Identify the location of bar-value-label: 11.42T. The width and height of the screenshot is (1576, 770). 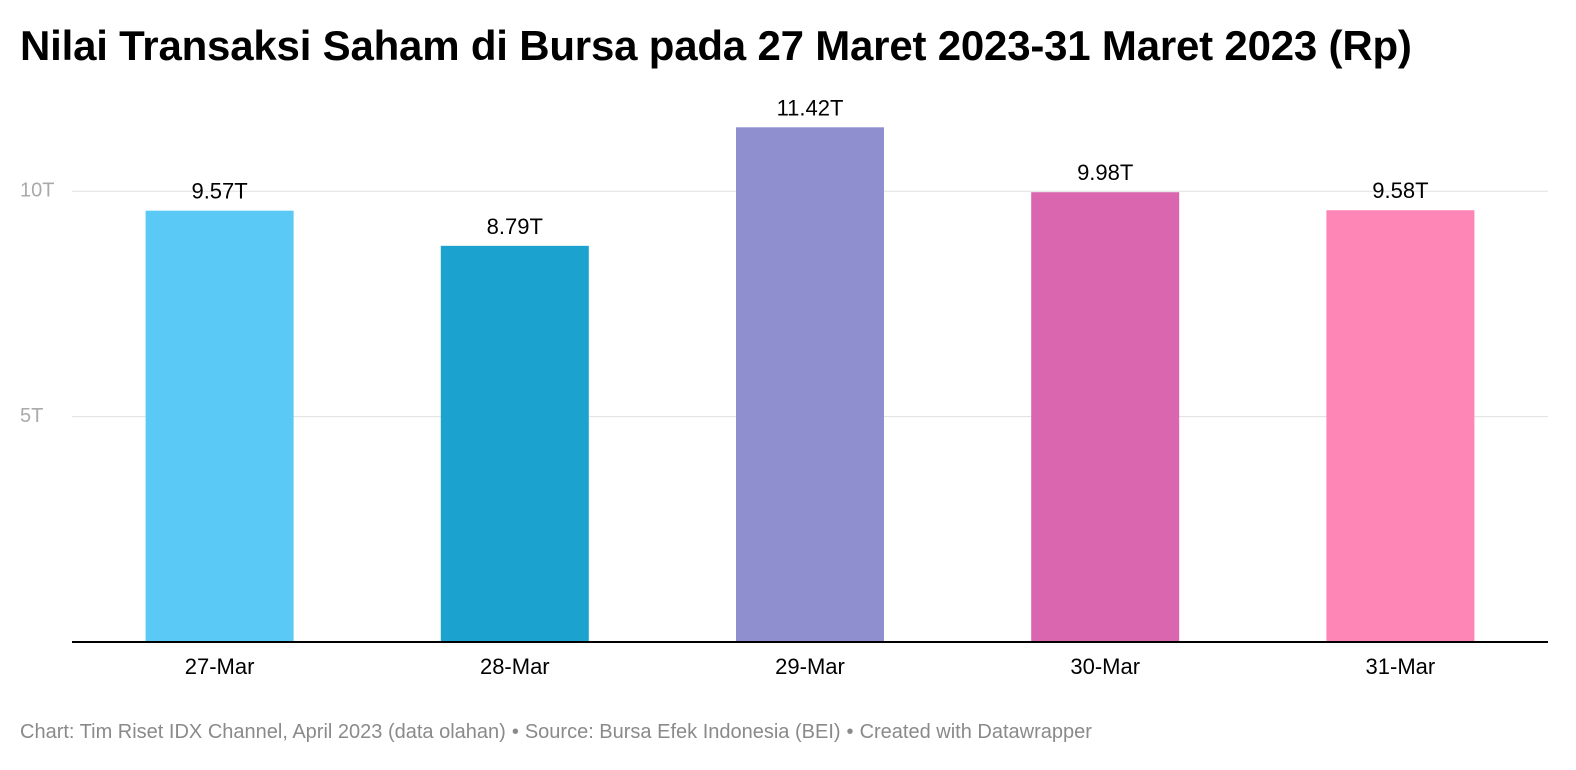
(810, 107).